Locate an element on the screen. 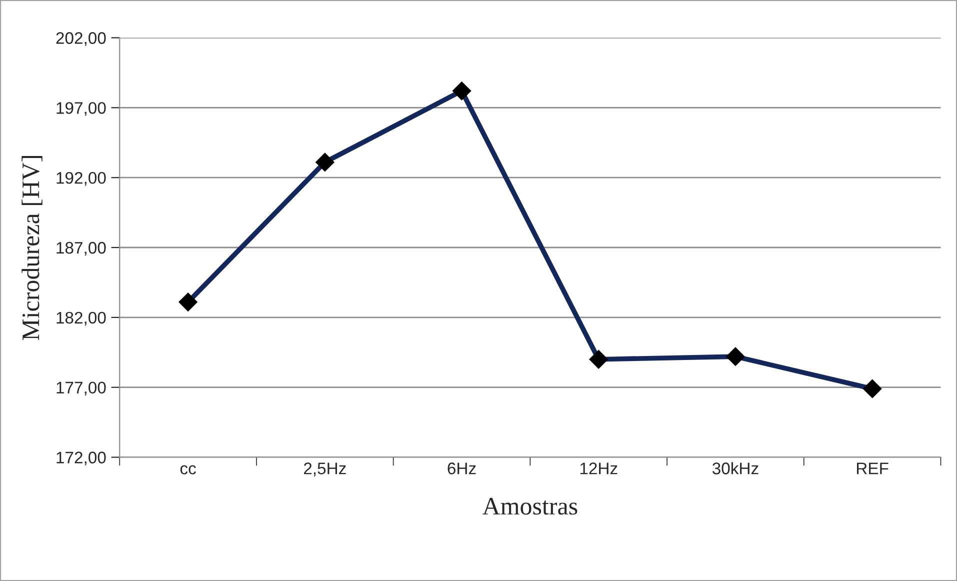  y-tick-label: 187,00 is located at coordinates (81, 249).